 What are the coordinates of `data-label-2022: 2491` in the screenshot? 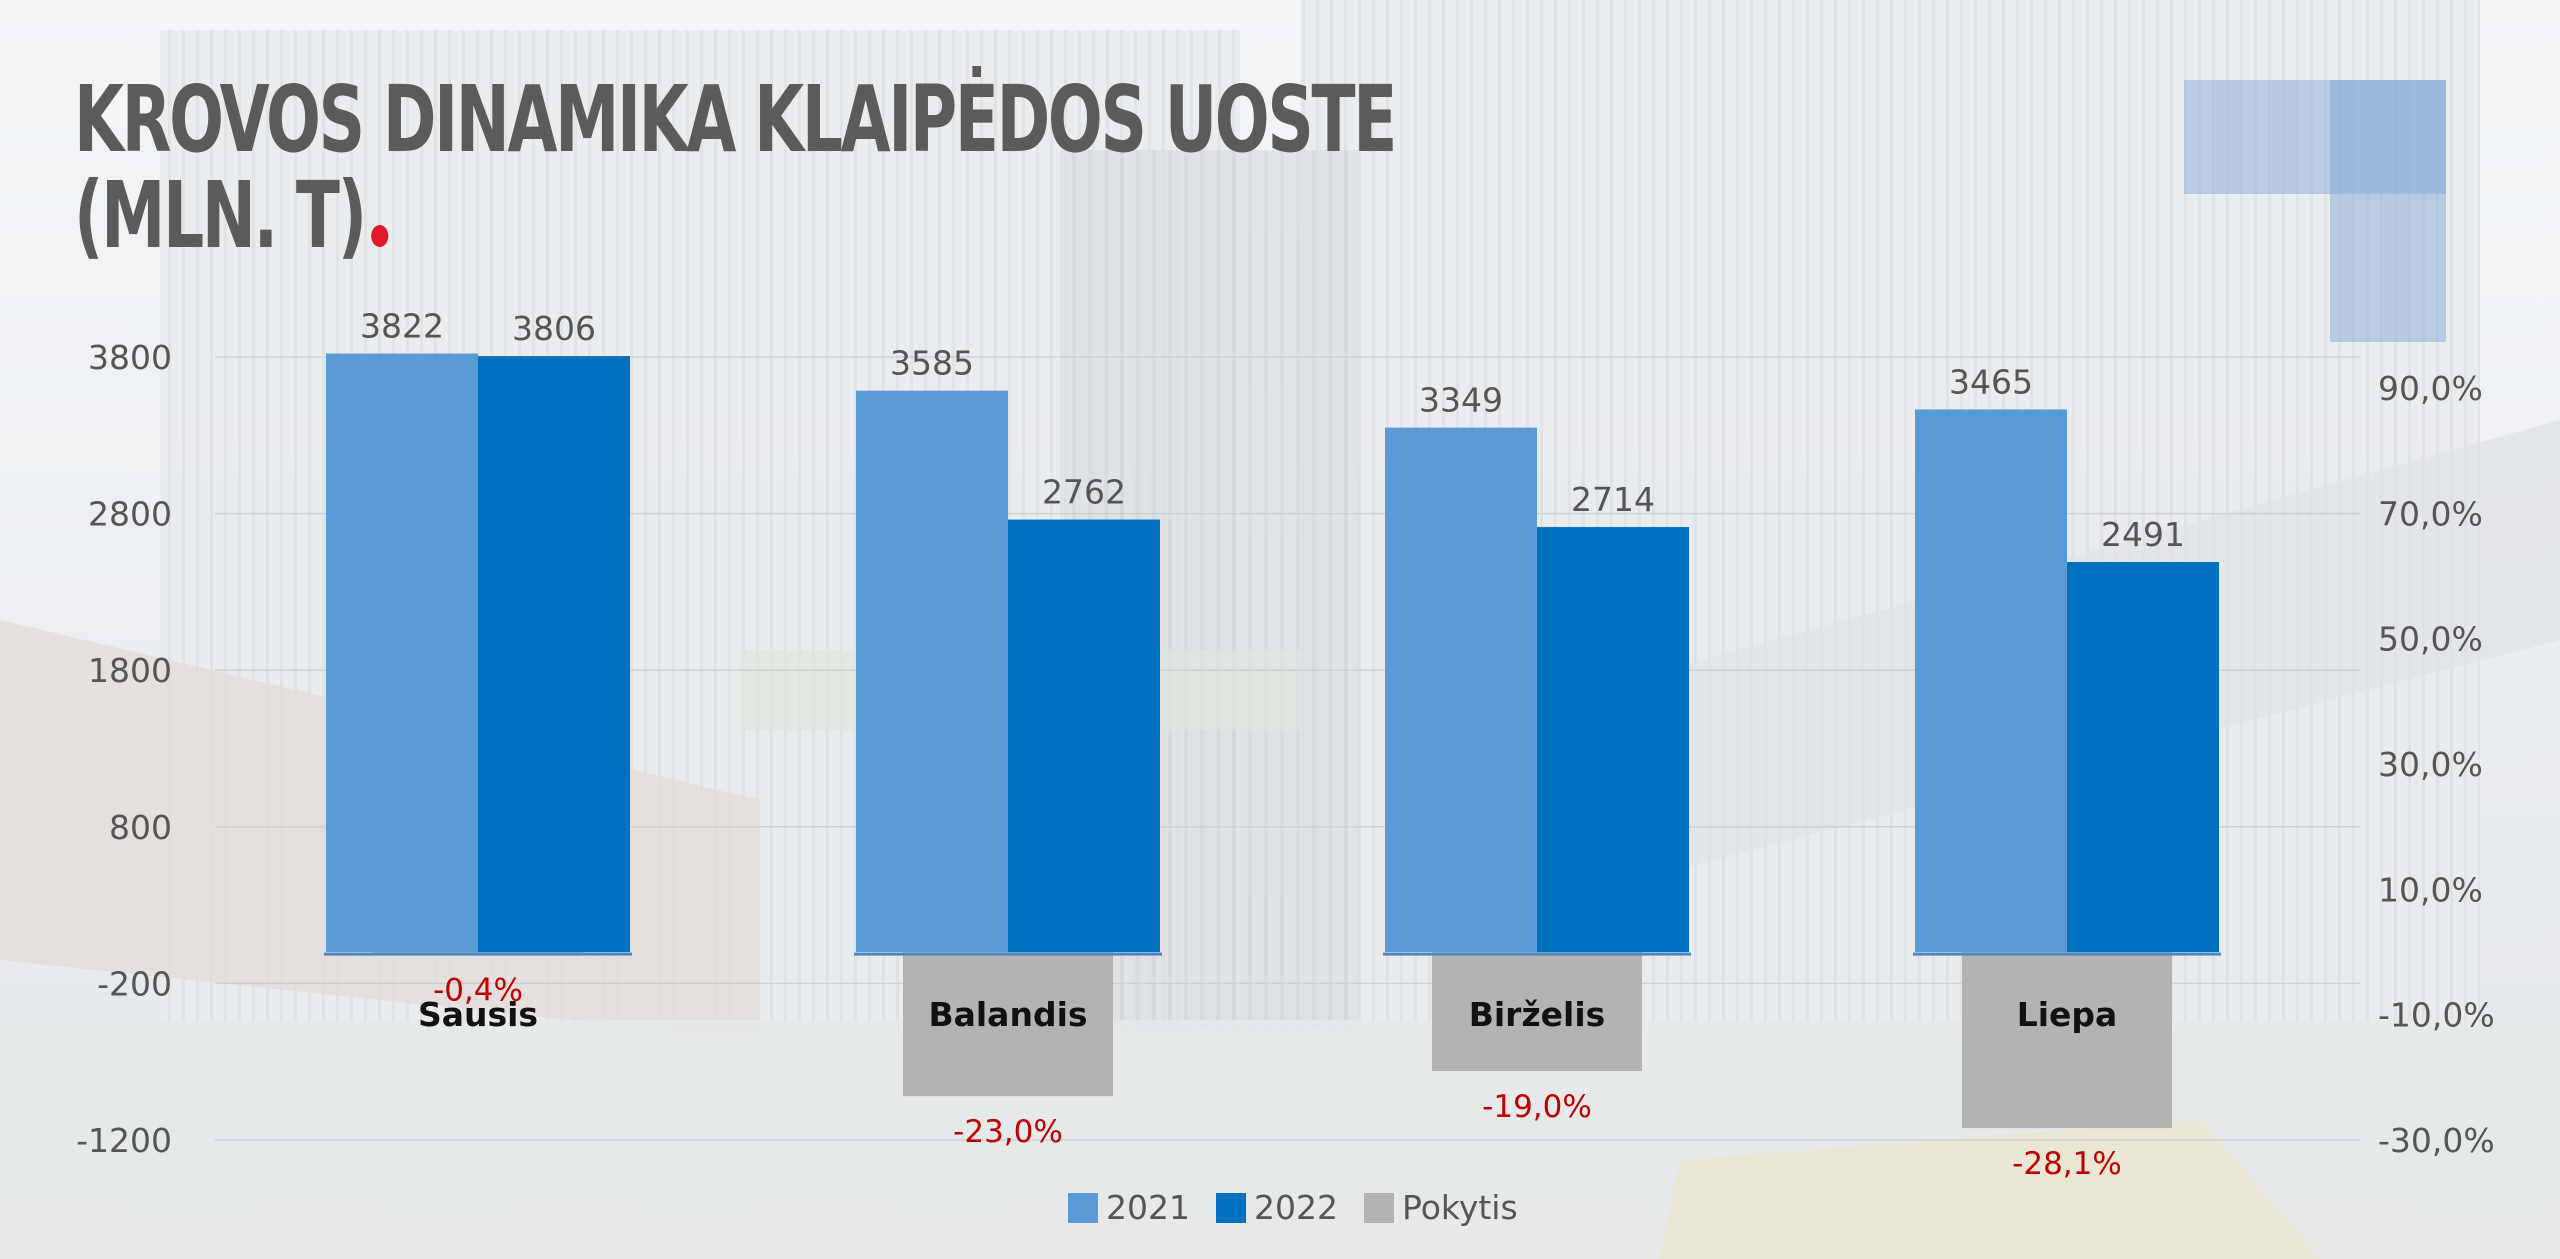 It's located at (2143, 534).